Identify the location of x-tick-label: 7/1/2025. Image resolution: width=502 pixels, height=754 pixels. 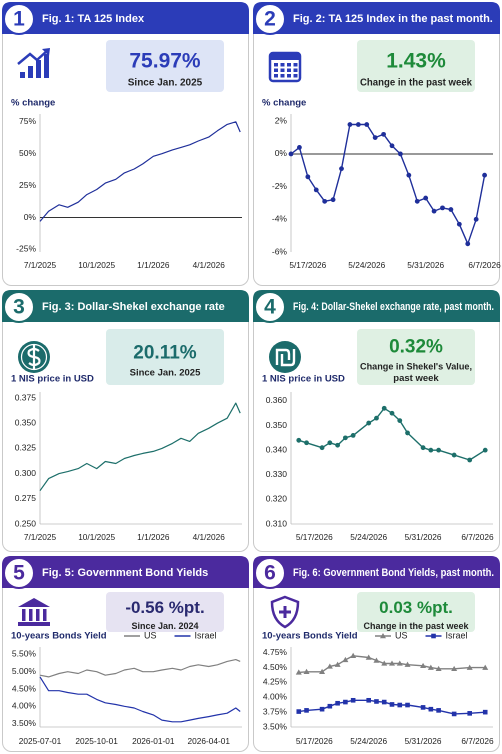
(40, 537).